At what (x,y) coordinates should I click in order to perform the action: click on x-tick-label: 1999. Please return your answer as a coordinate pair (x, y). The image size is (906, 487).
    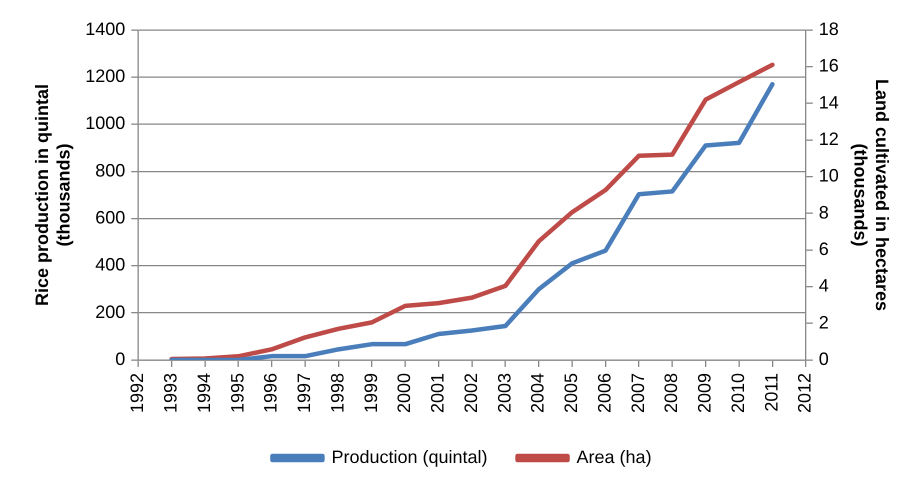
    Looking at the image, I should click on (370, 393).